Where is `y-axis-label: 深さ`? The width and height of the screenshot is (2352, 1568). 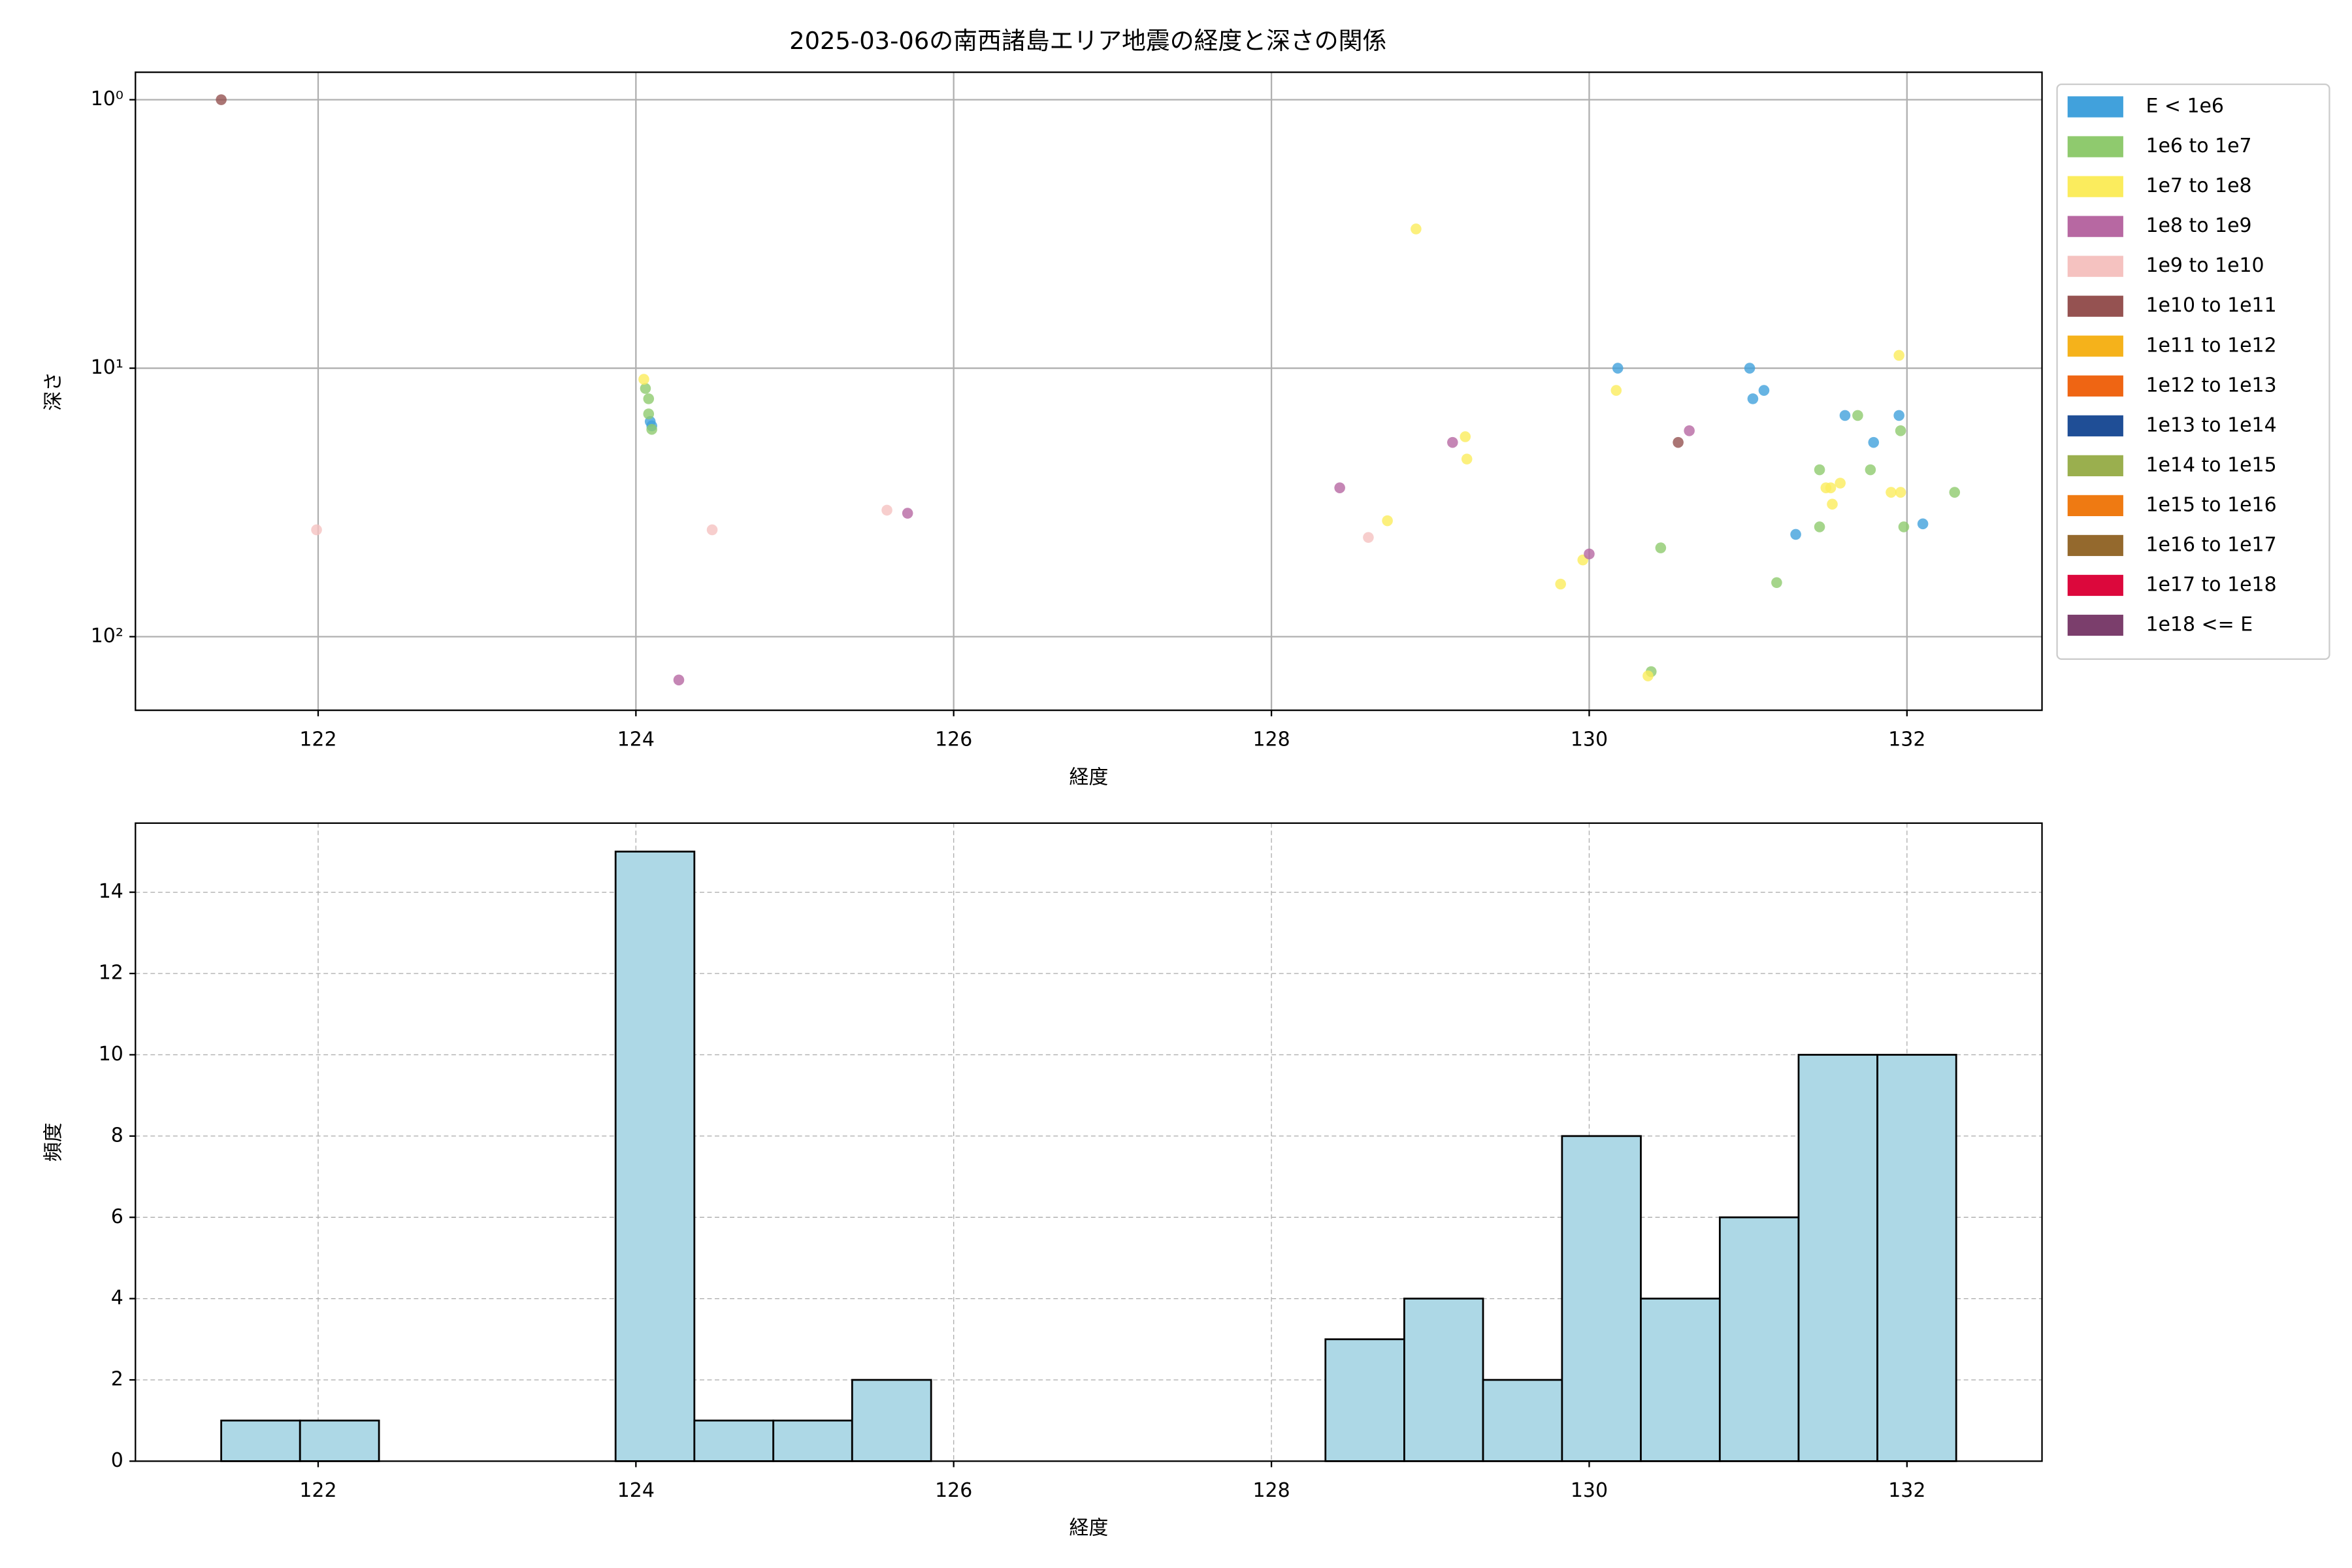 y-axis-label: 深さ is located at coordinates (53, 391).